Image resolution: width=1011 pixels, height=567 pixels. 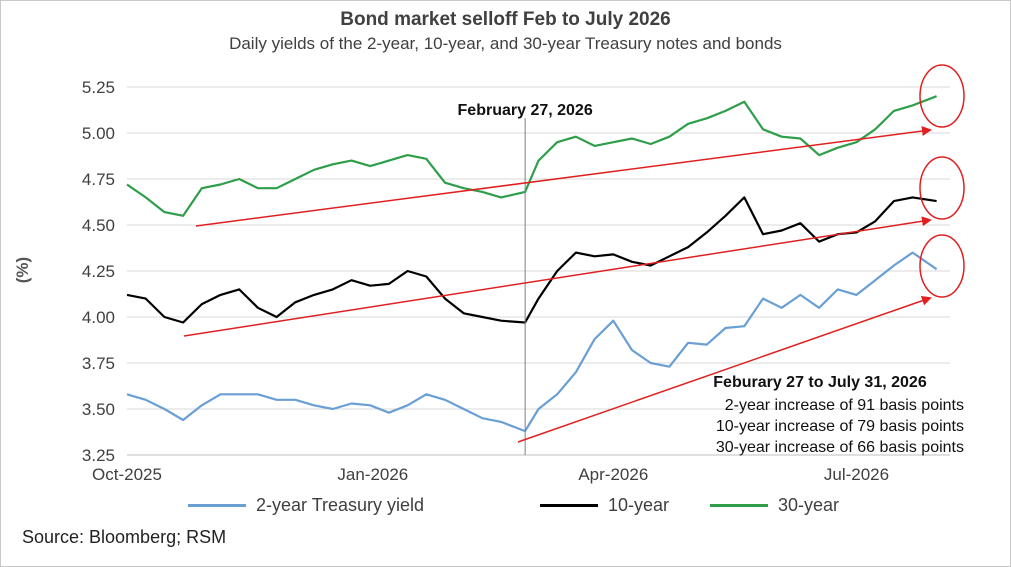 I want to click on legend: 2-year Treasury yield 10-year 30-year, so click(x=505, y=508).